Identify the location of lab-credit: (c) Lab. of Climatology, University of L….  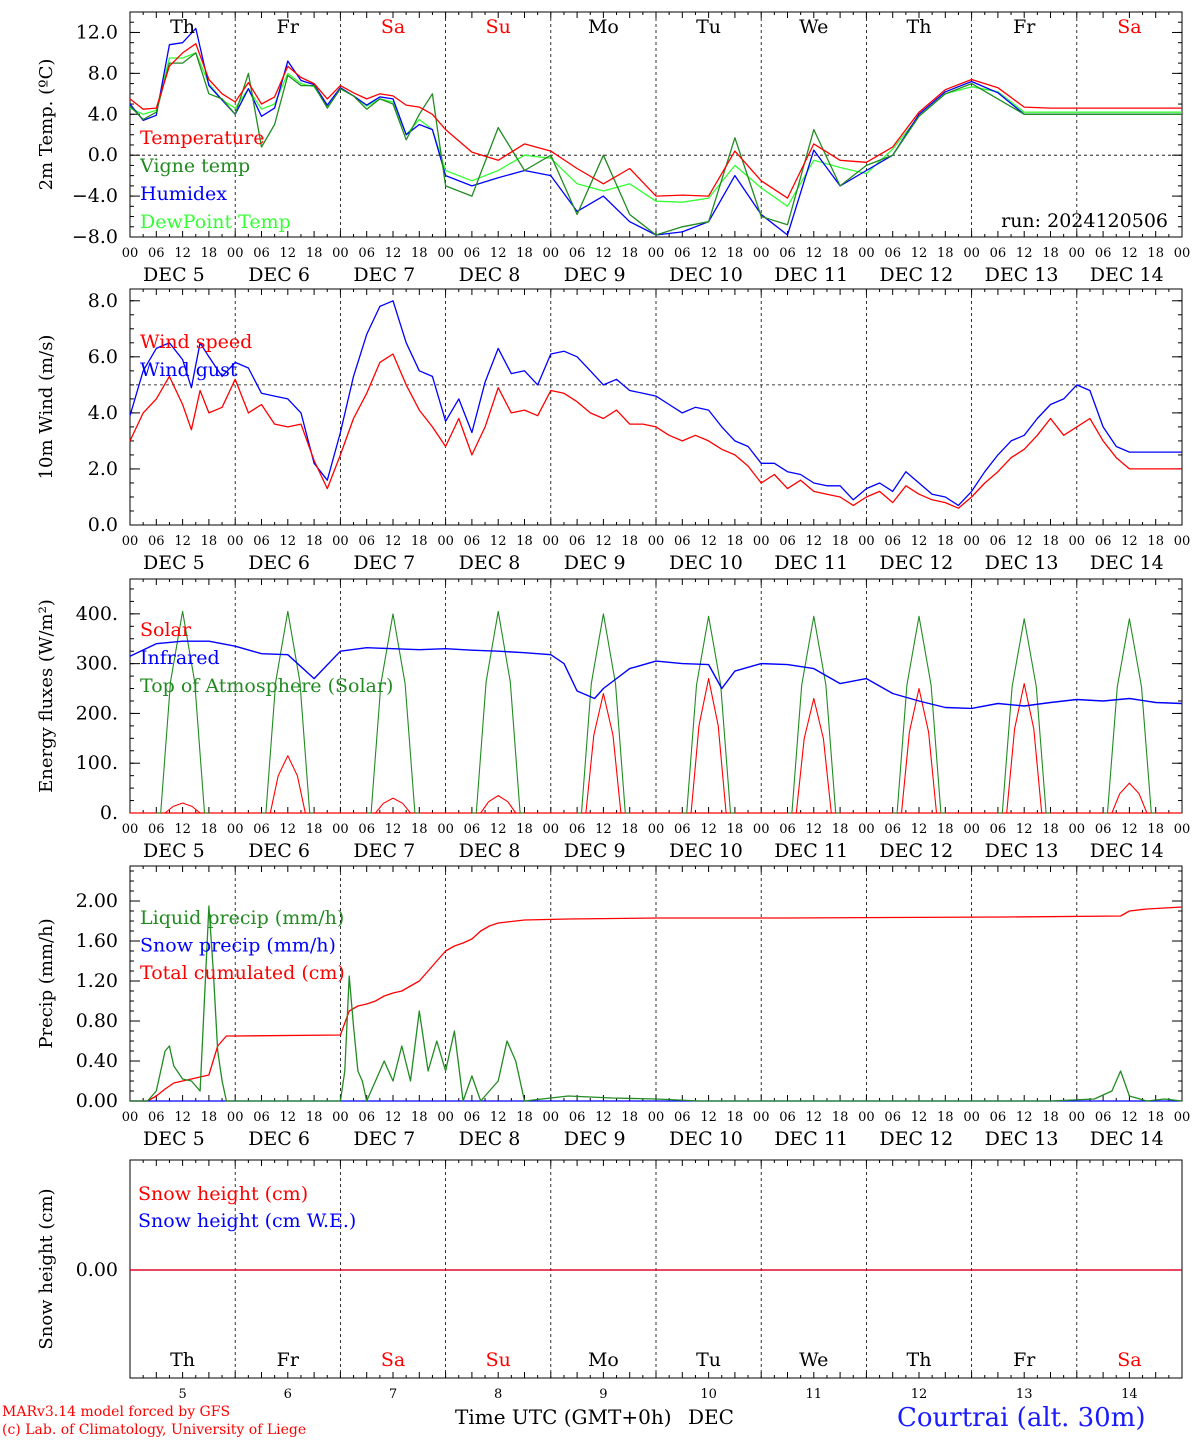
(154, 1430).